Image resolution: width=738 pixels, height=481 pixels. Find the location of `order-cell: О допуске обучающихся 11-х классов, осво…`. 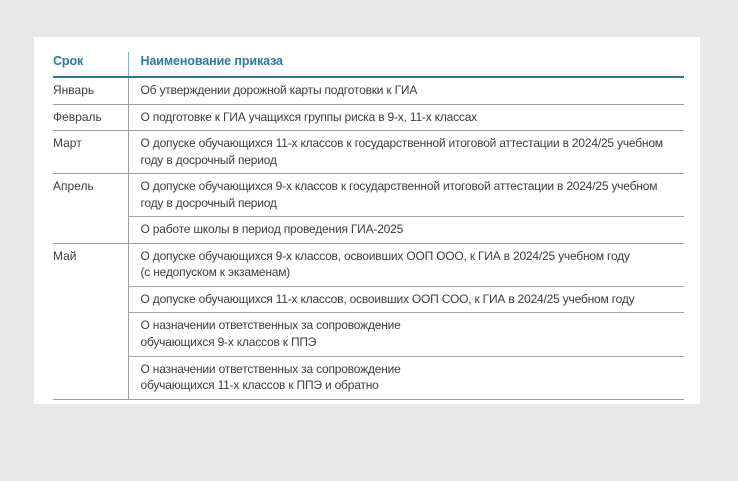

order-cell: О допуске обучающихся 11-х классов, осво… is located at coordinates (406, 299).